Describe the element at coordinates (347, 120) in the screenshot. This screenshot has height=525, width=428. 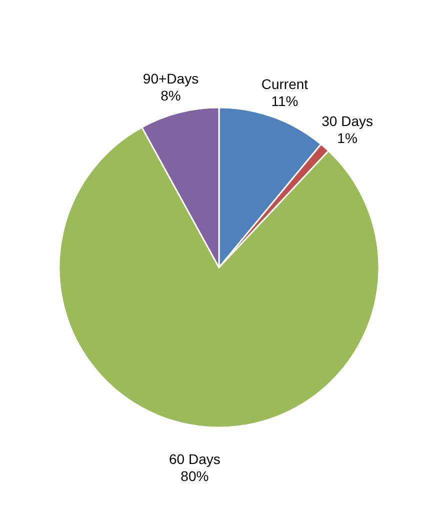
I see `slice-label: 30 Days` at that location.